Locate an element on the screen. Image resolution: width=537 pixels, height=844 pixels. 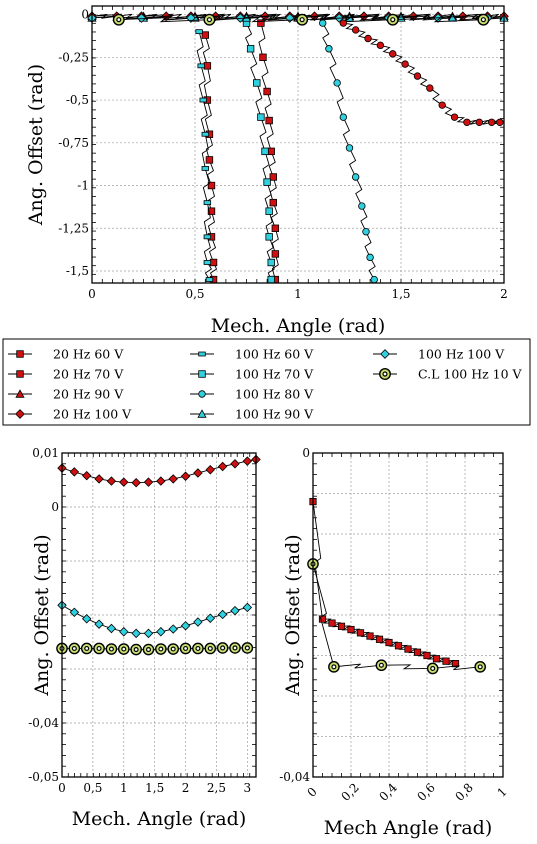
legend-entry: 20 Hz 100 V is located at coordinates (70, 414).